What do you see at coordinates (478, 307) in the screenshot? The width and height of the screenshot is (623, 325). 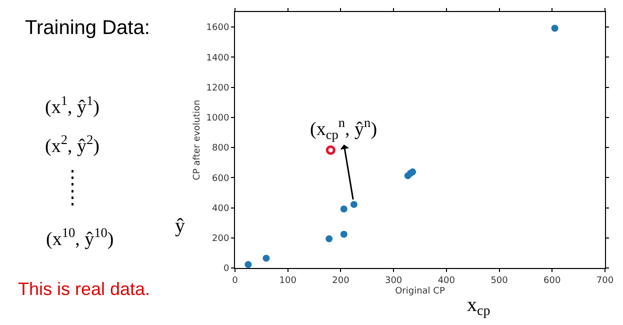 I see `text: x$_{cp}$` at bounding box center [478, 307].